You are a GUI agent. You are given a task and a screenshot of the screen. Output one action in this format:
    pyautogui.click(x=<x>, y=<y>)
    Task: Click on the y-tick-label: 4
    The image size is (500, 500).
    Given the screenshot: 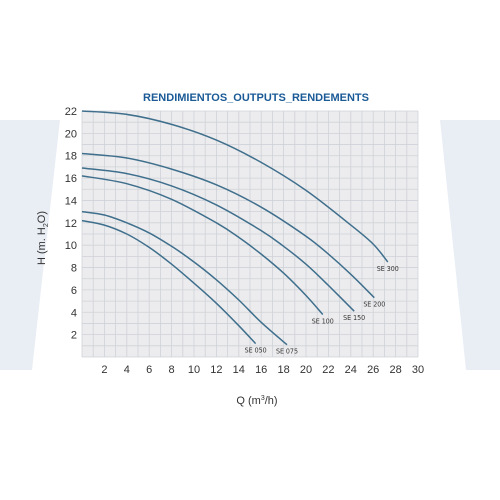 What is the action you would take?
    pyautogui.click(x=74, y=313)
    